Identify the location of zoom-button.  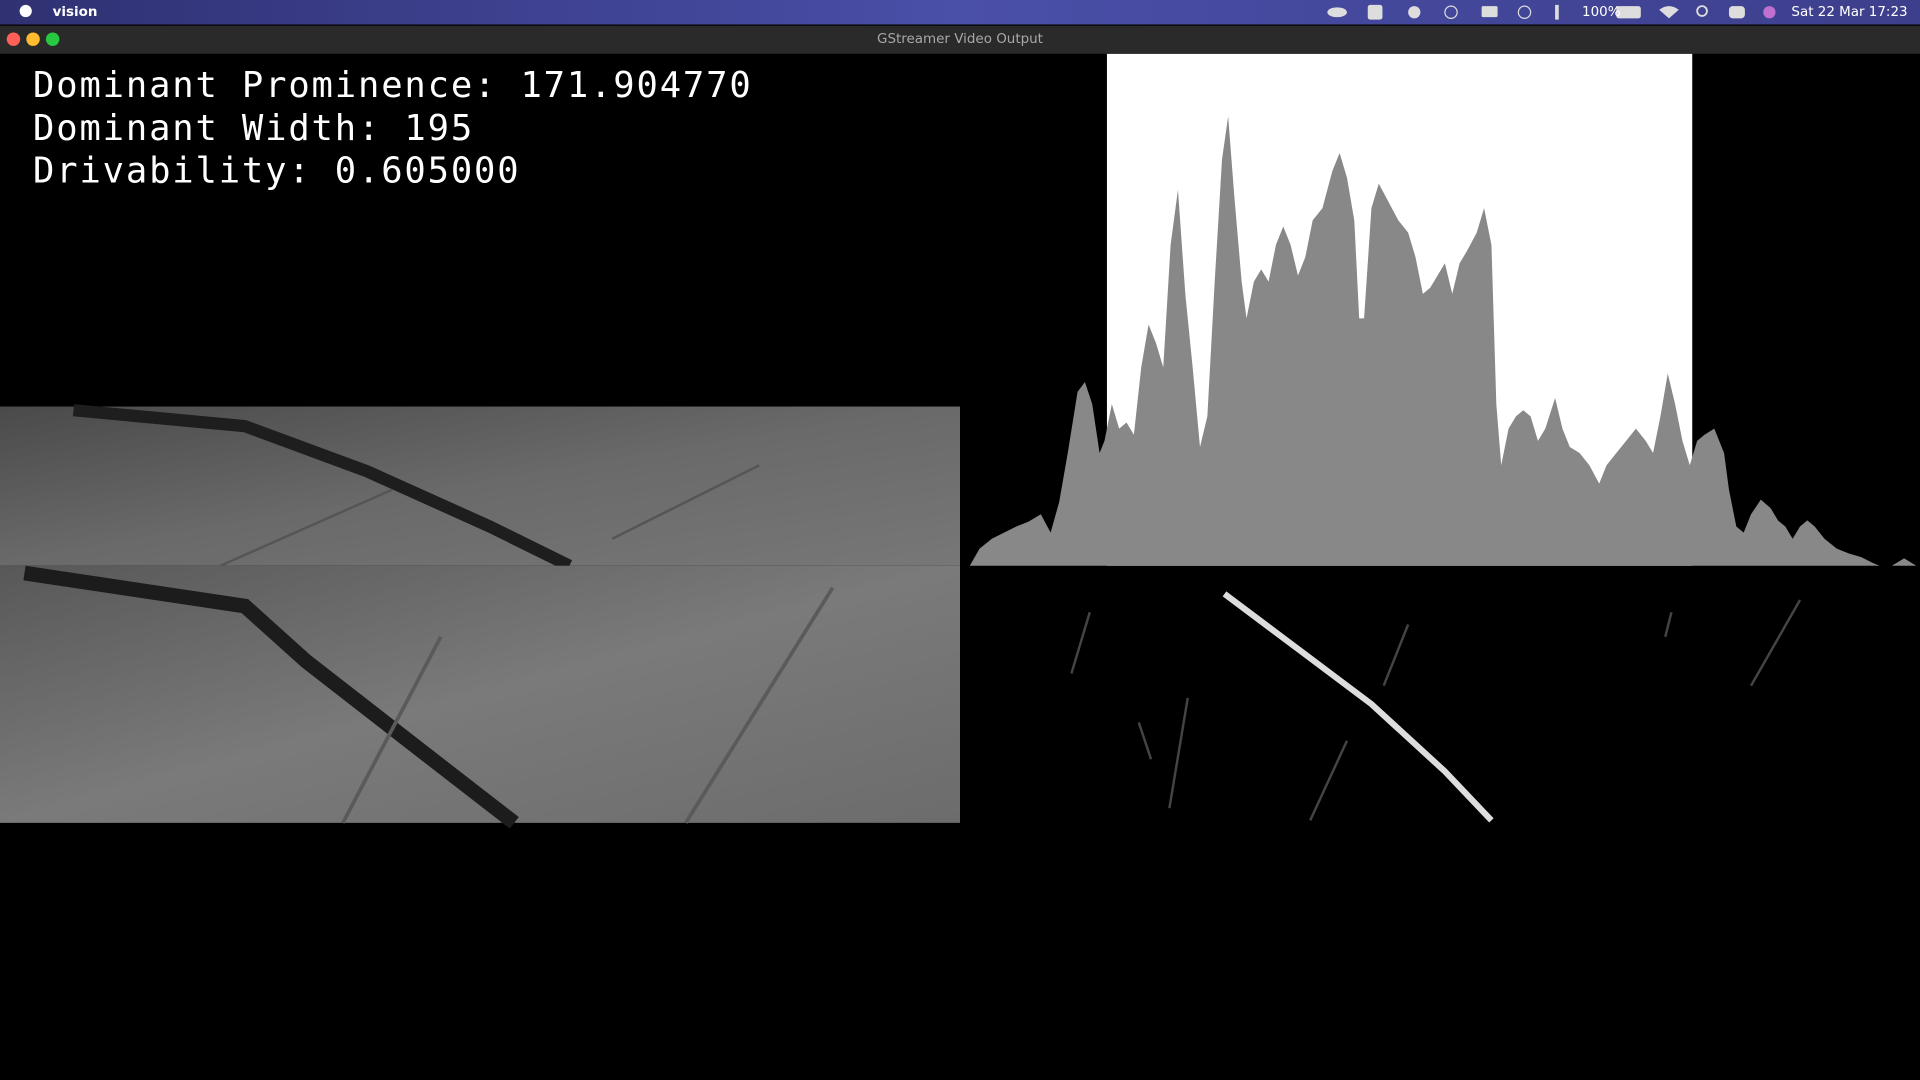
(52, 39).